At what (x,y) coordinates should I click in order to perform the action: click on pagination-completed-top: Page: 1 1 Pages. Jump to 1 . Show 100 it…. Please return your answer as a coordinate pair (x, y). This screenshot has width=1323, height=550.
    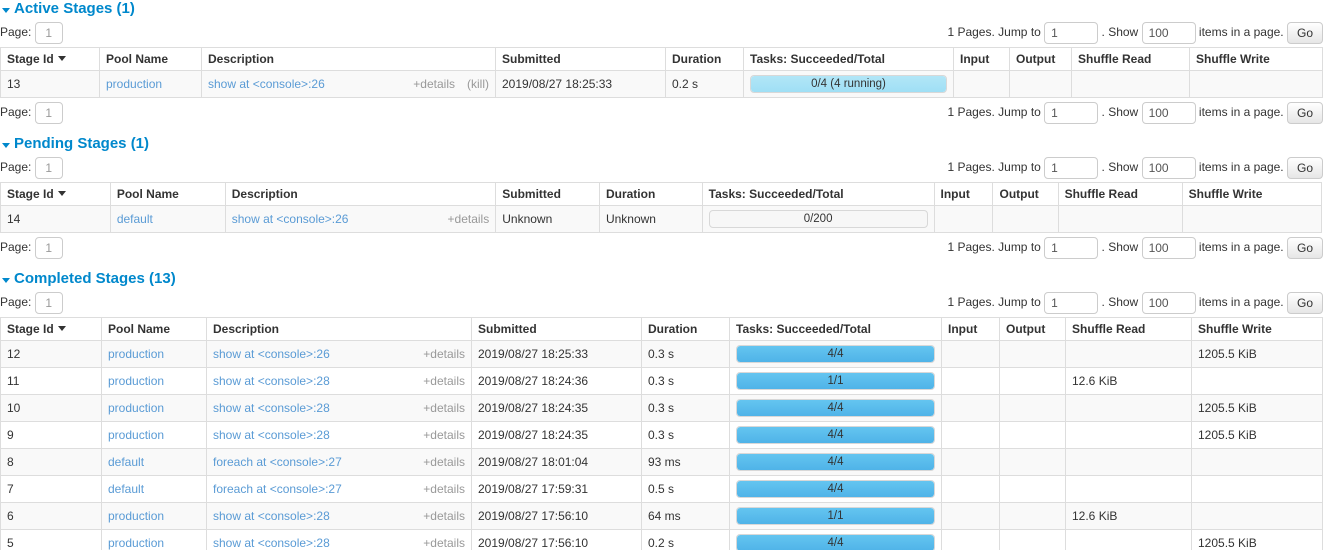
    Looking at the image, I should click on (661, 302).